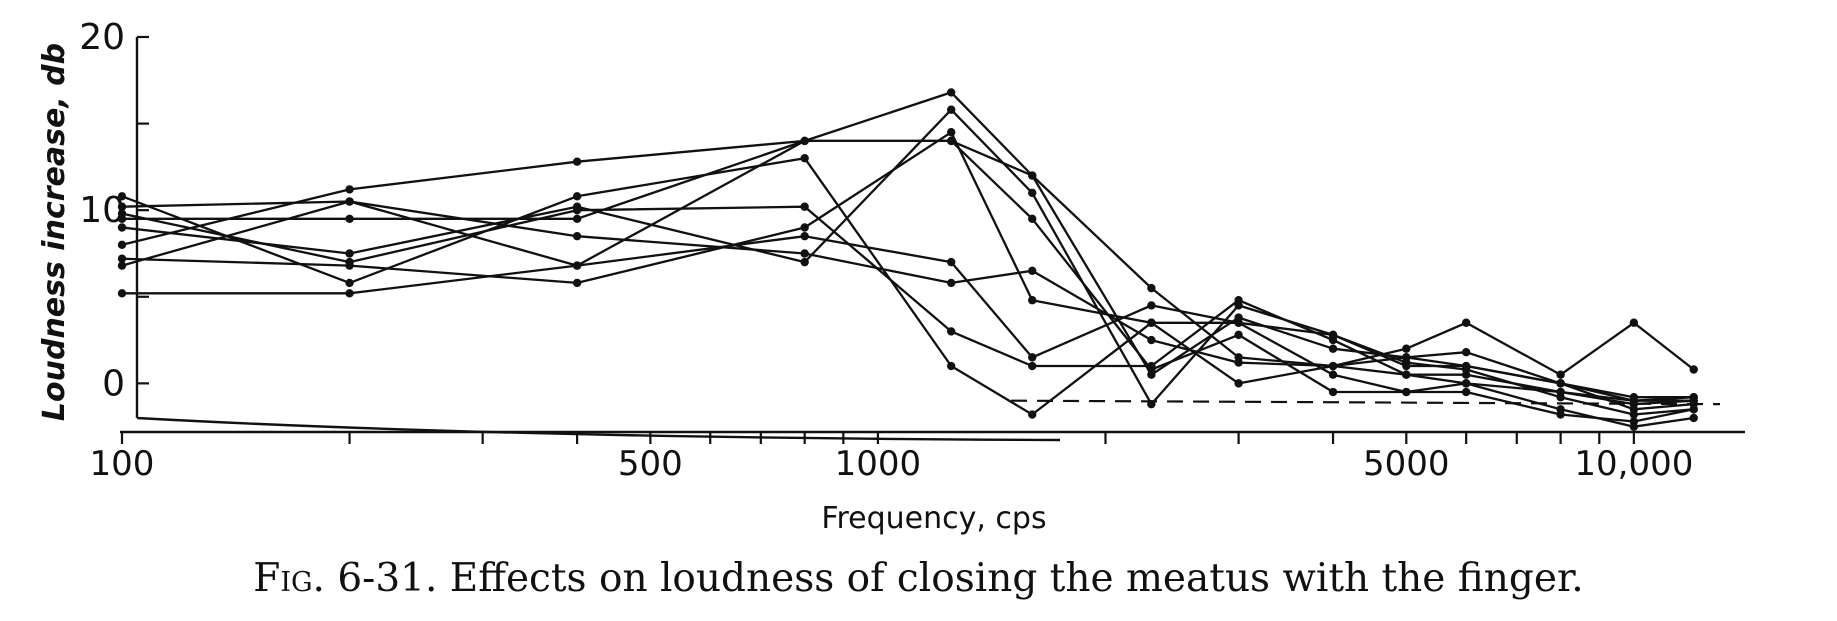  What do you see at coordinates (102, 37) in the screenshot?
I see `y-tick-label: 20` at bounding box center [102, 37].